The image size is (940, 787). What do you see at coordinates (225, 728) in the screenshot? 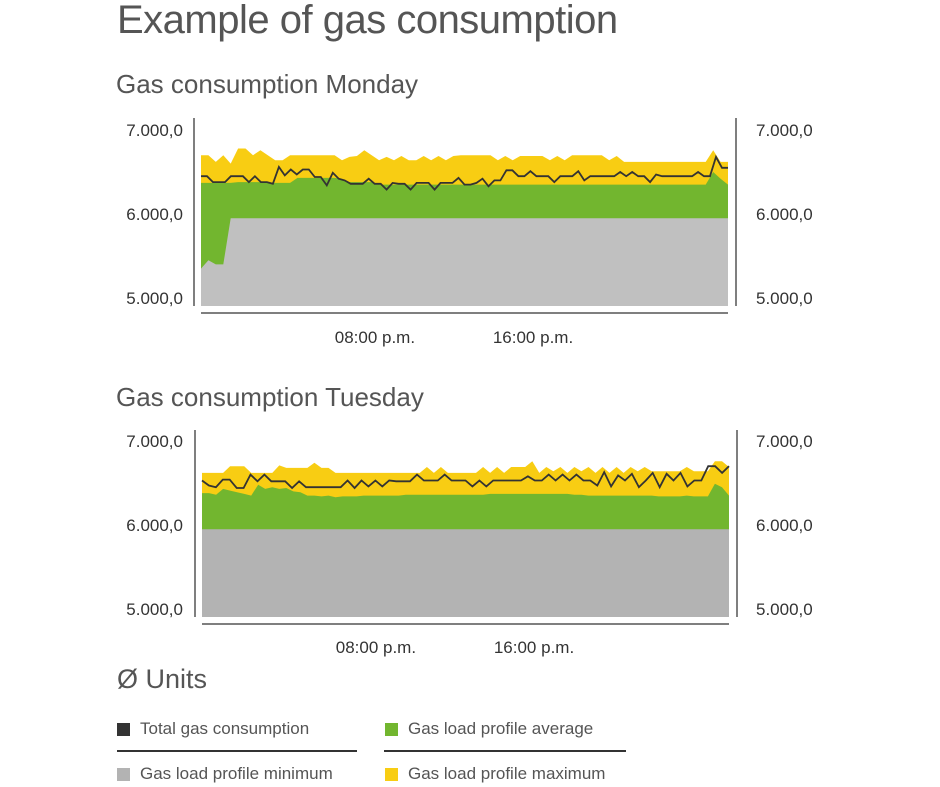
I see `legend-label: Total gas consumption` at bounding box center [225, 728].